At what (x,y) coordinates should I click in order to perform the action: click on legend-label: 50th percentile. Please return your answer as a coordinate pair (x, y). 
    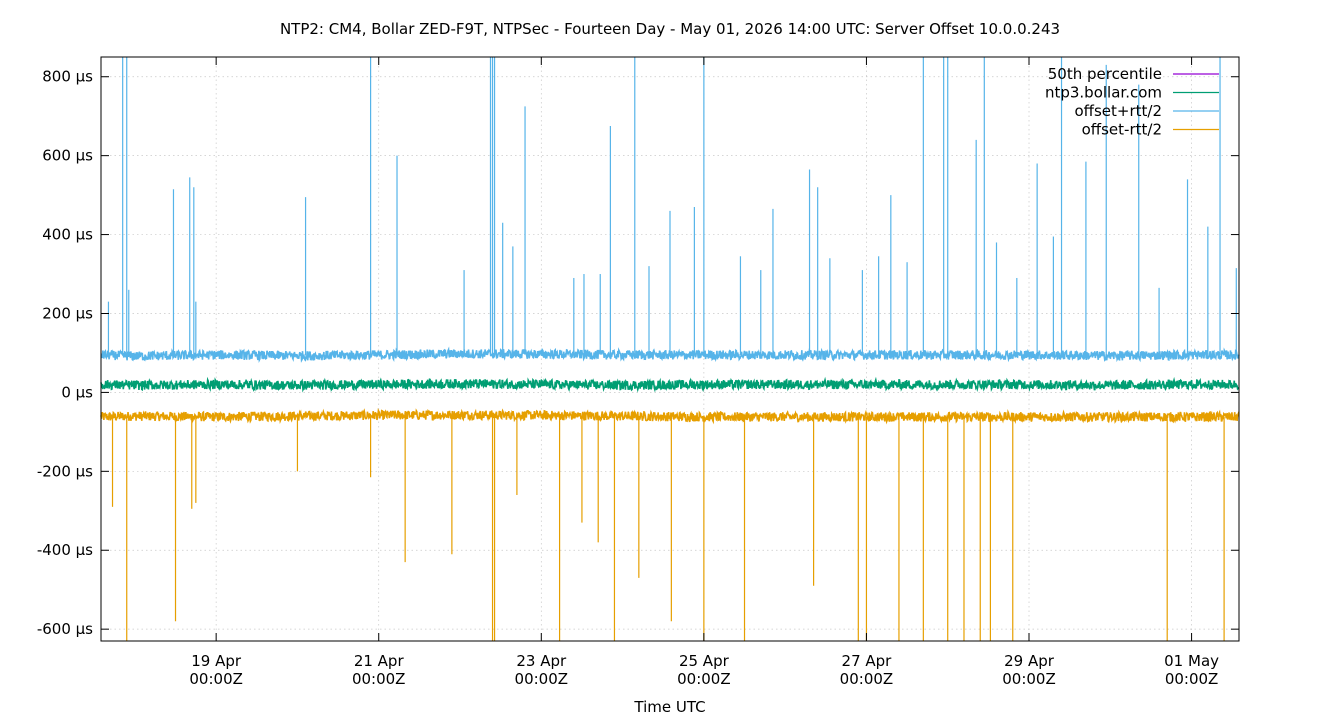
    Looking at the image, I should click on (1105, 74).